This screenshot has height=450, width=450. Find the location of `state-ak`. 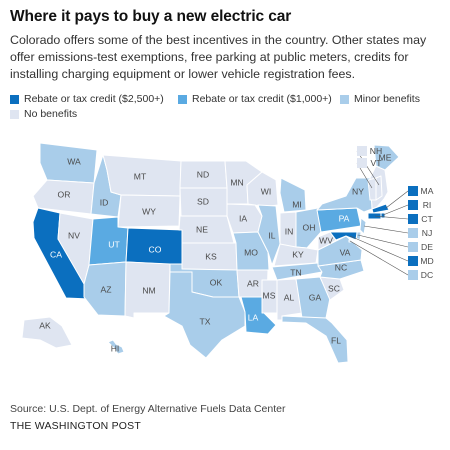

state-ak is located at coordinates (47, 332).